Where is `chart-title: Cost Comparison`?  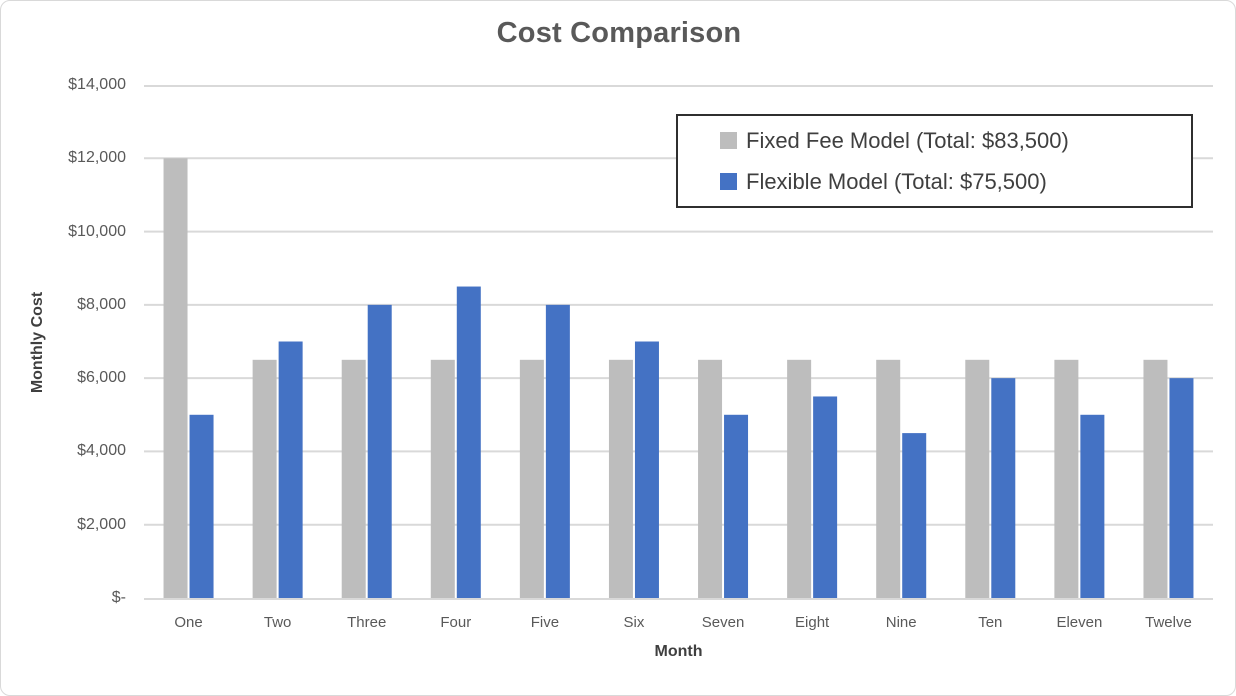 chart-title: Cost Comparison is located at coordinates (619, 33).